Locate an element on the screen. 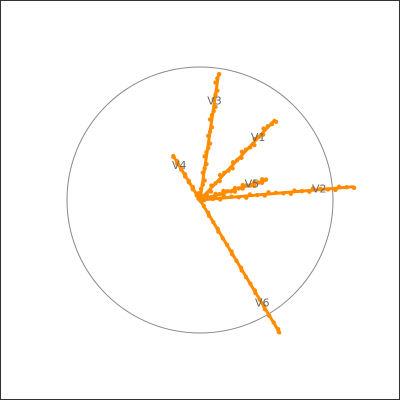 The height and width of the screenshot is (400, 400). variable-label-v2: V2 is located at coordinates (319, 189).